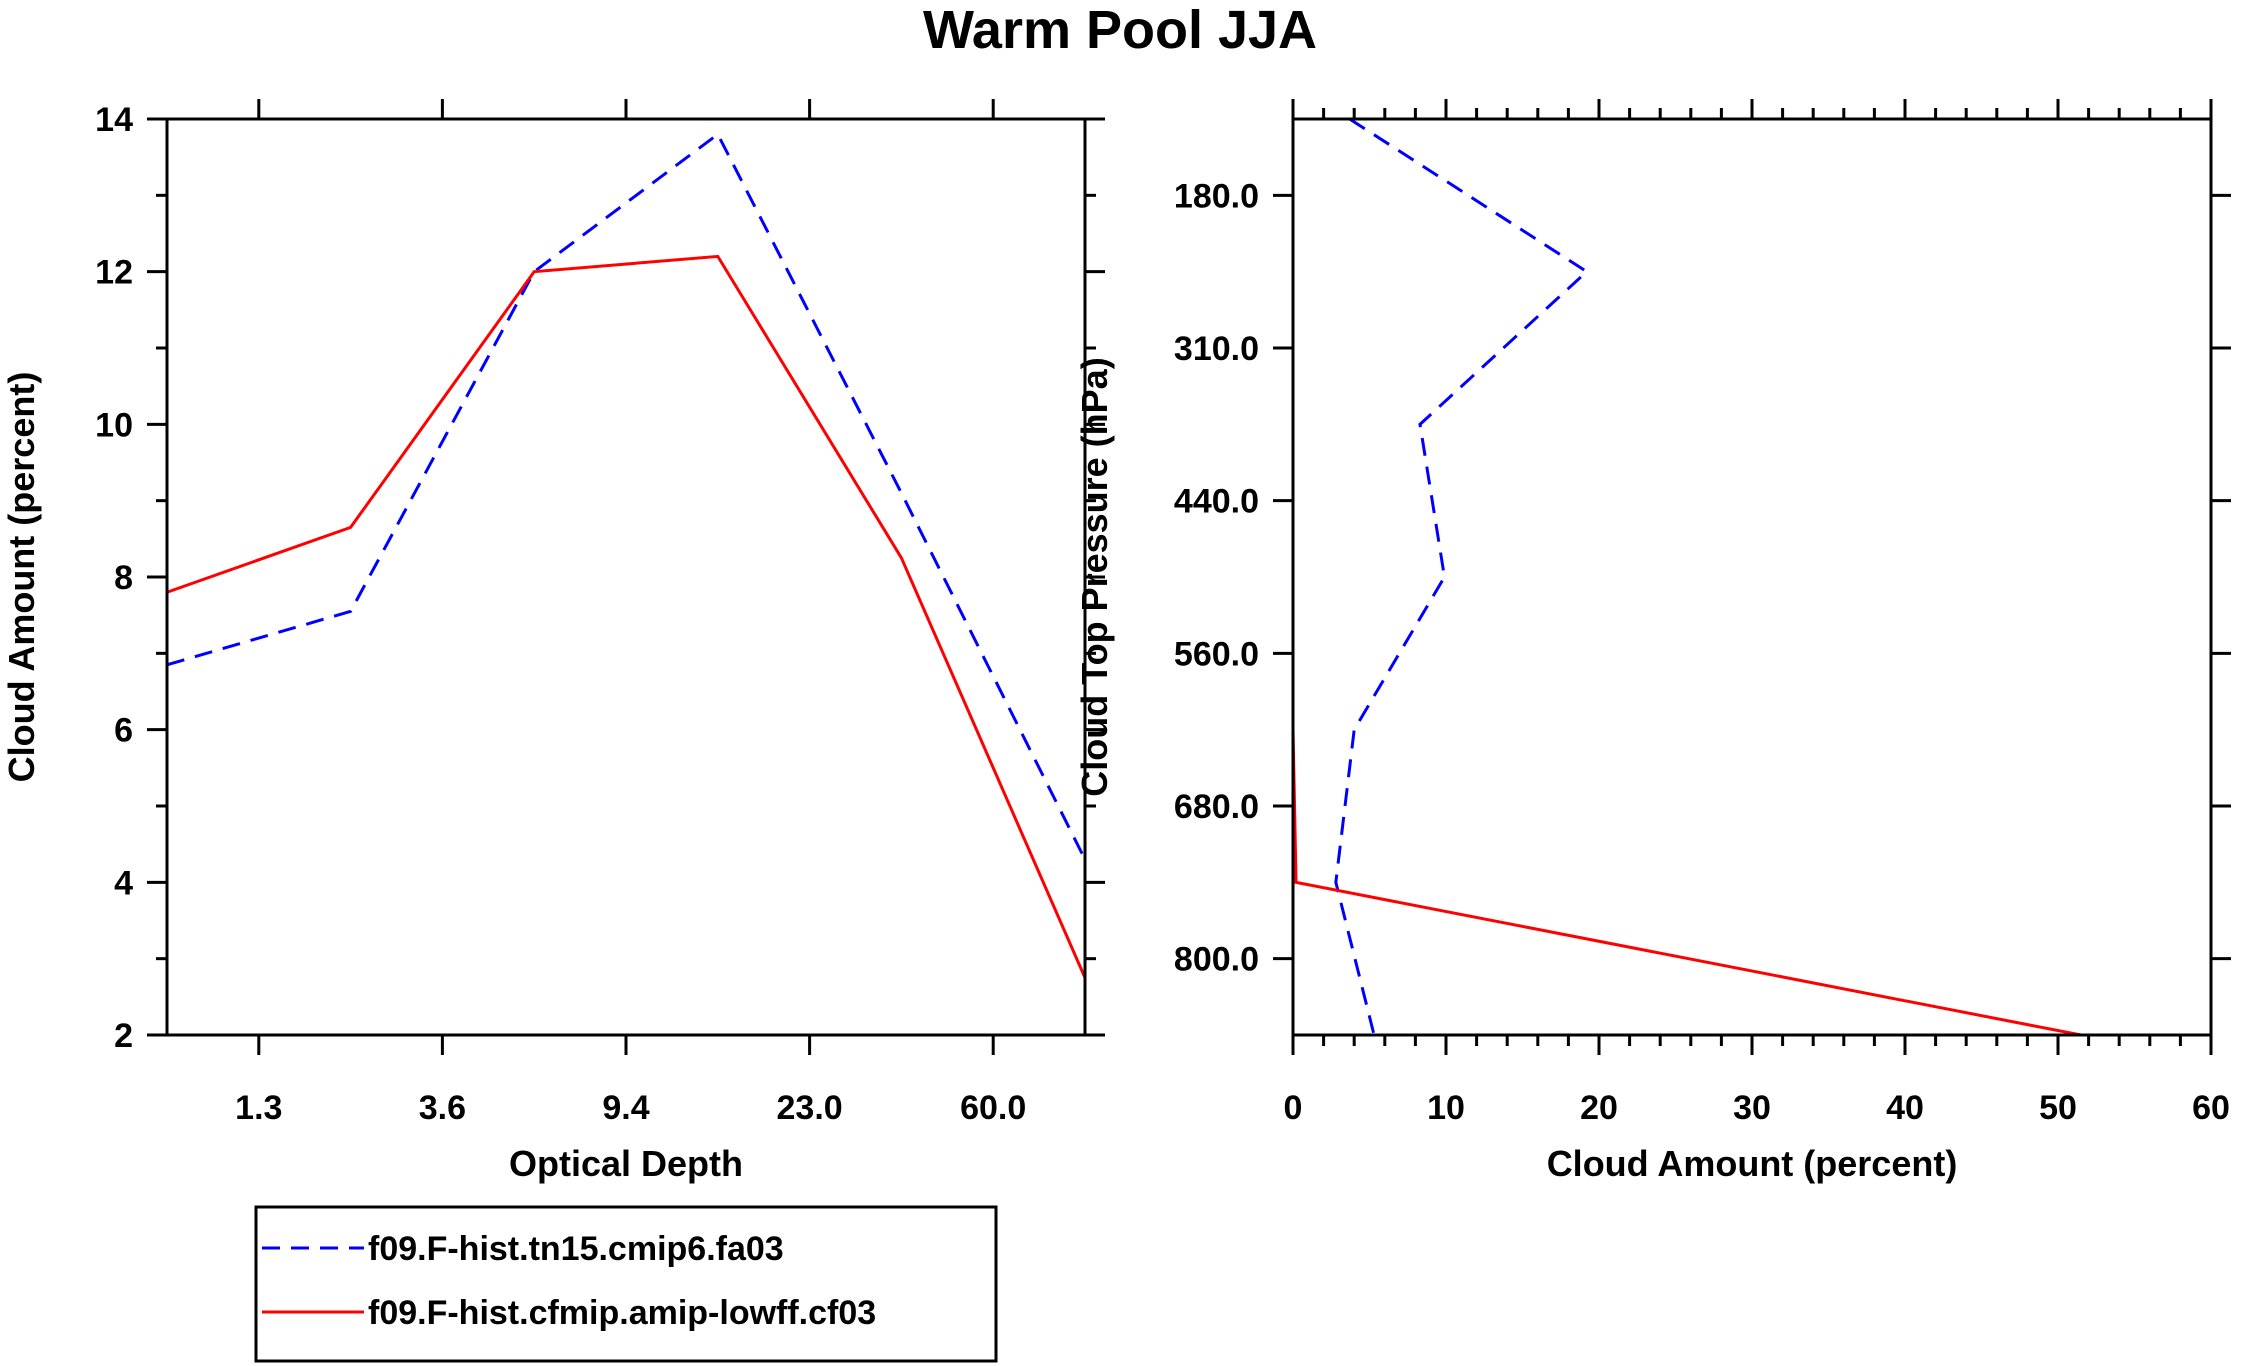  What do you see at coordinates (2058, 1108) in the screenshot?
I see `right-x-tick-label: 50` at bounding box center [2058, 1108].